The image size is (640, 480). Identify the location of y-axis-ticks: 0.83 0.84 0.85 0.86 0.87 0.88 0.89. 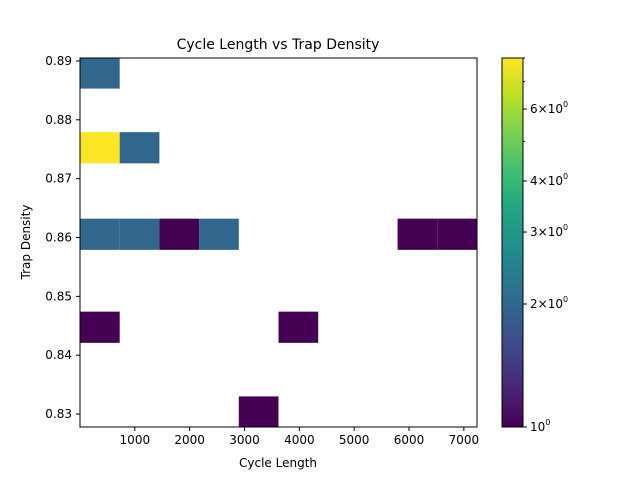
(62, 237).